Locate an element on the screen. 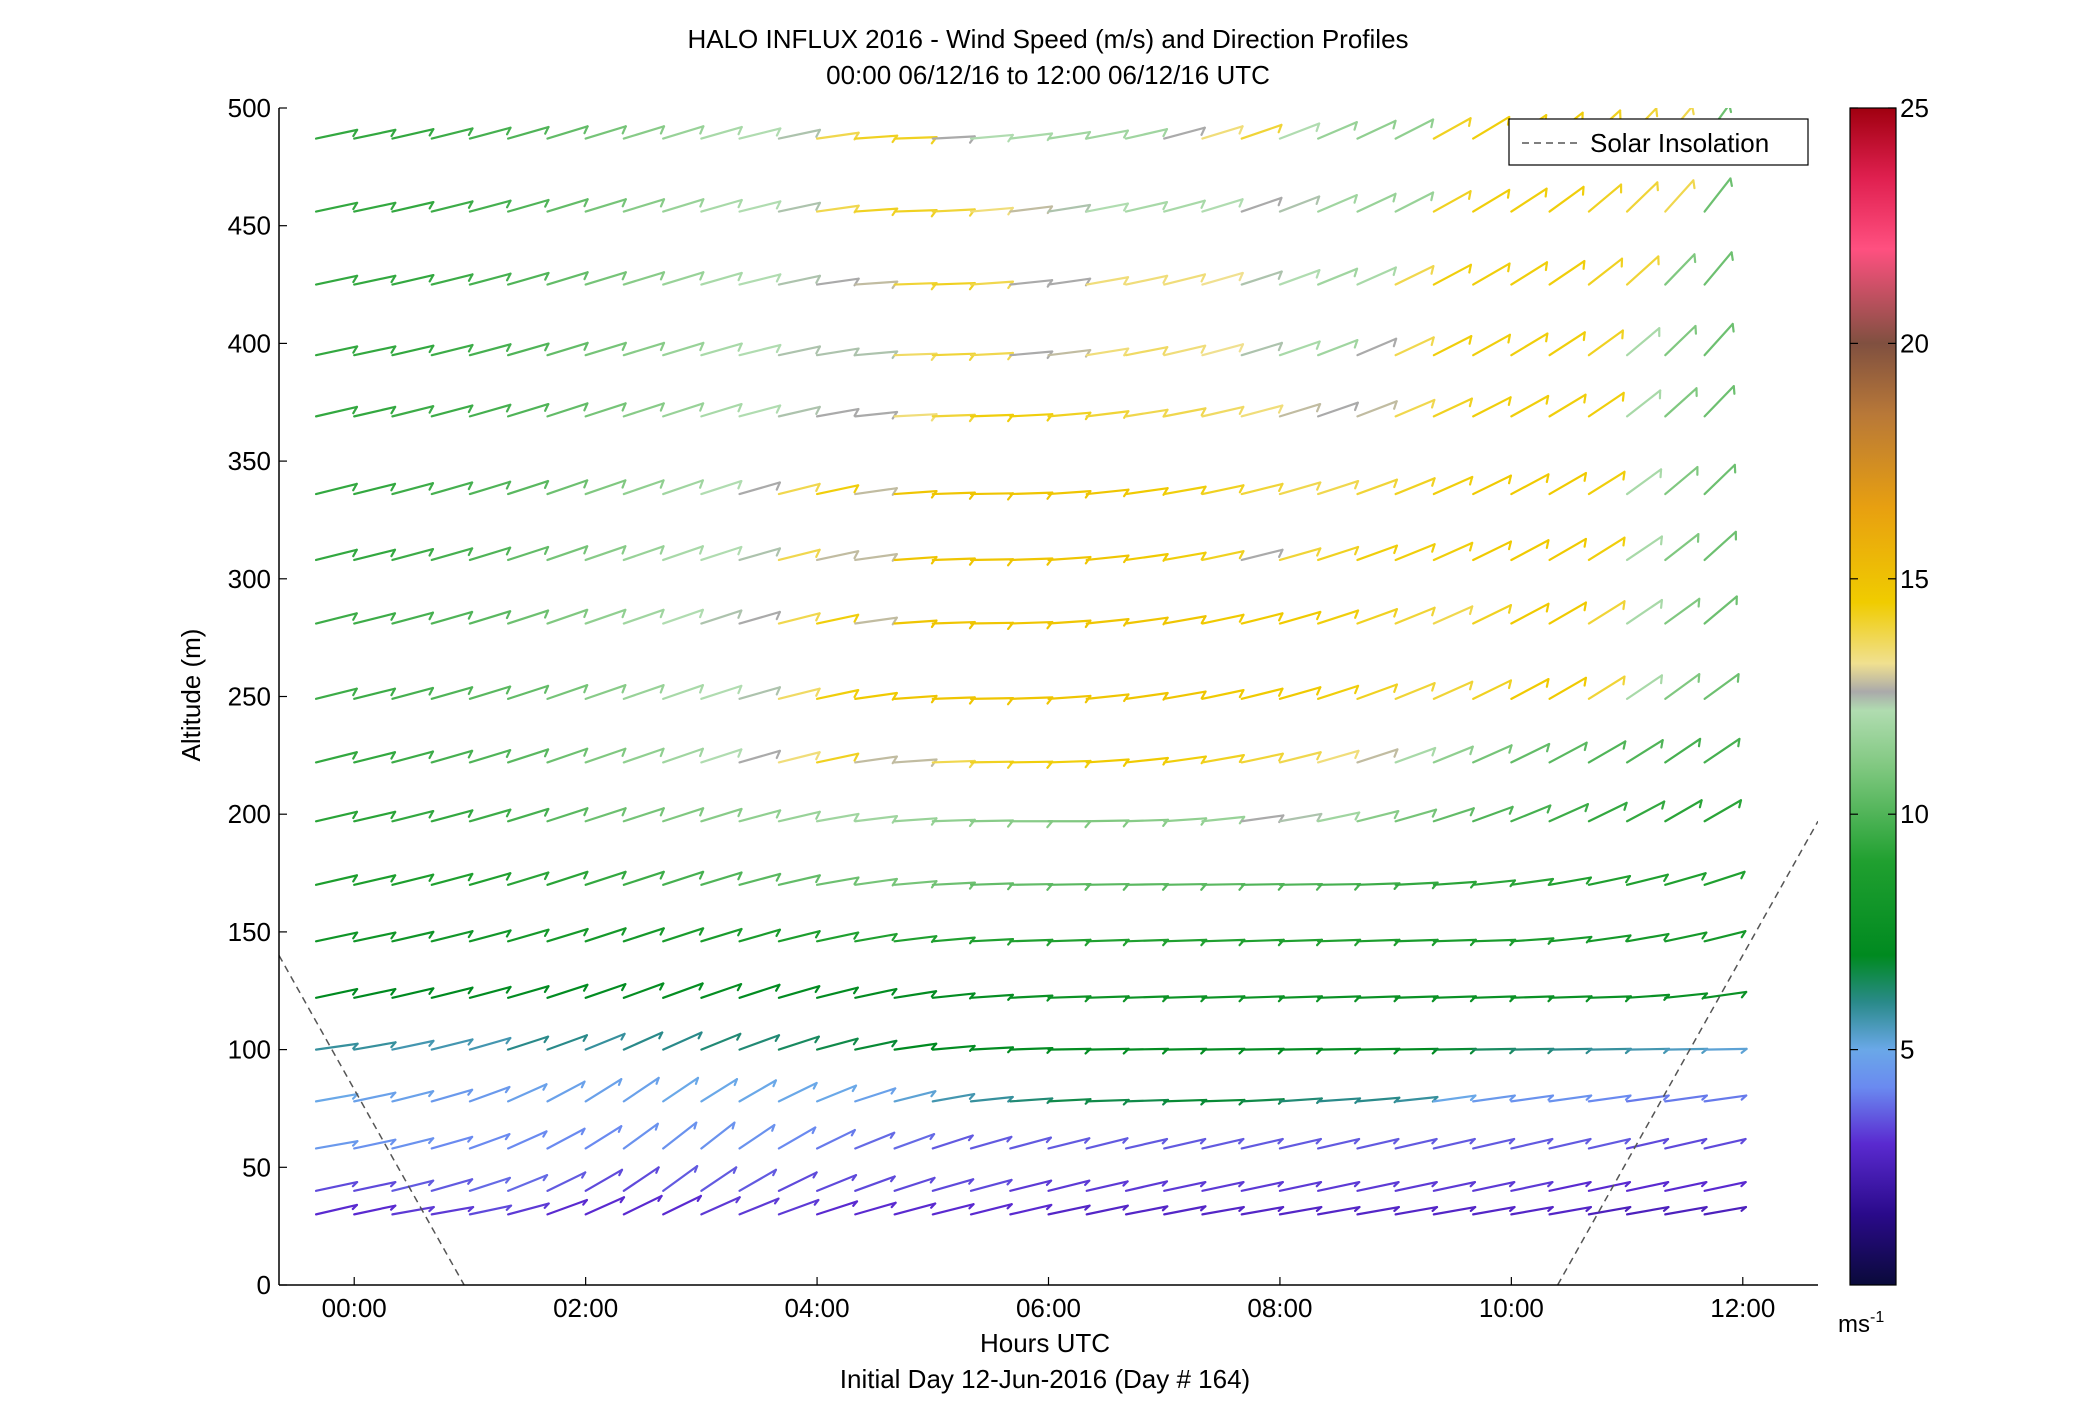 This screenshot has height=1425, width=2098. y-tick-label: 50 is located at coordinates (256, 1167).